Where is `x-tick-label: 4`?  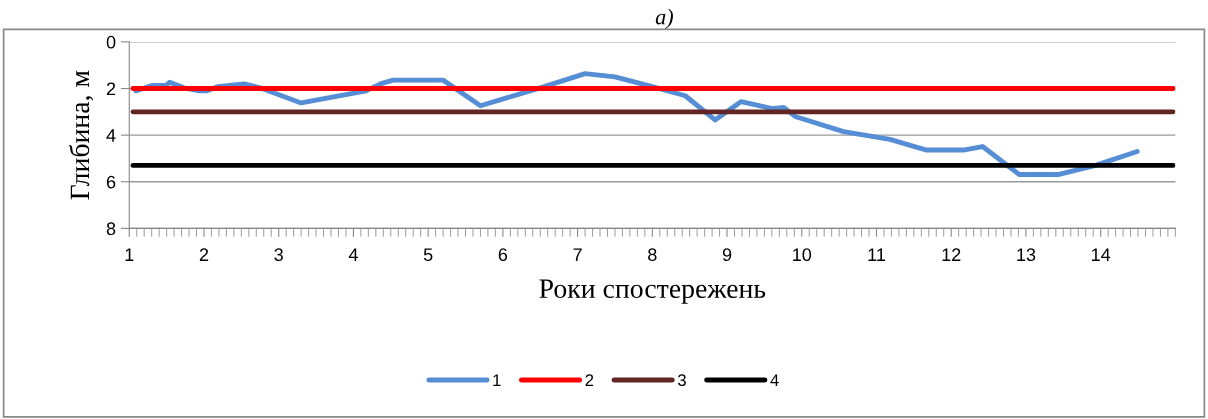
x-tick-label: 4 is located at coordinates (353, 254).